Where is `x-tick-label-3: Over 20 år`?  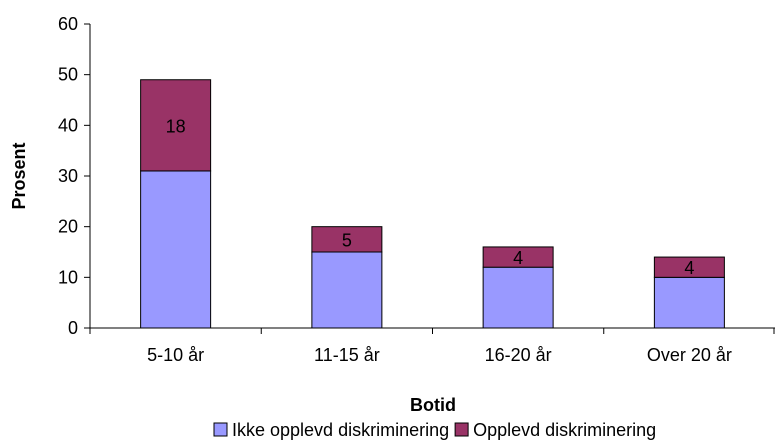
x-tick-label-3: Over 20 år is located at coordinates (689, 355).